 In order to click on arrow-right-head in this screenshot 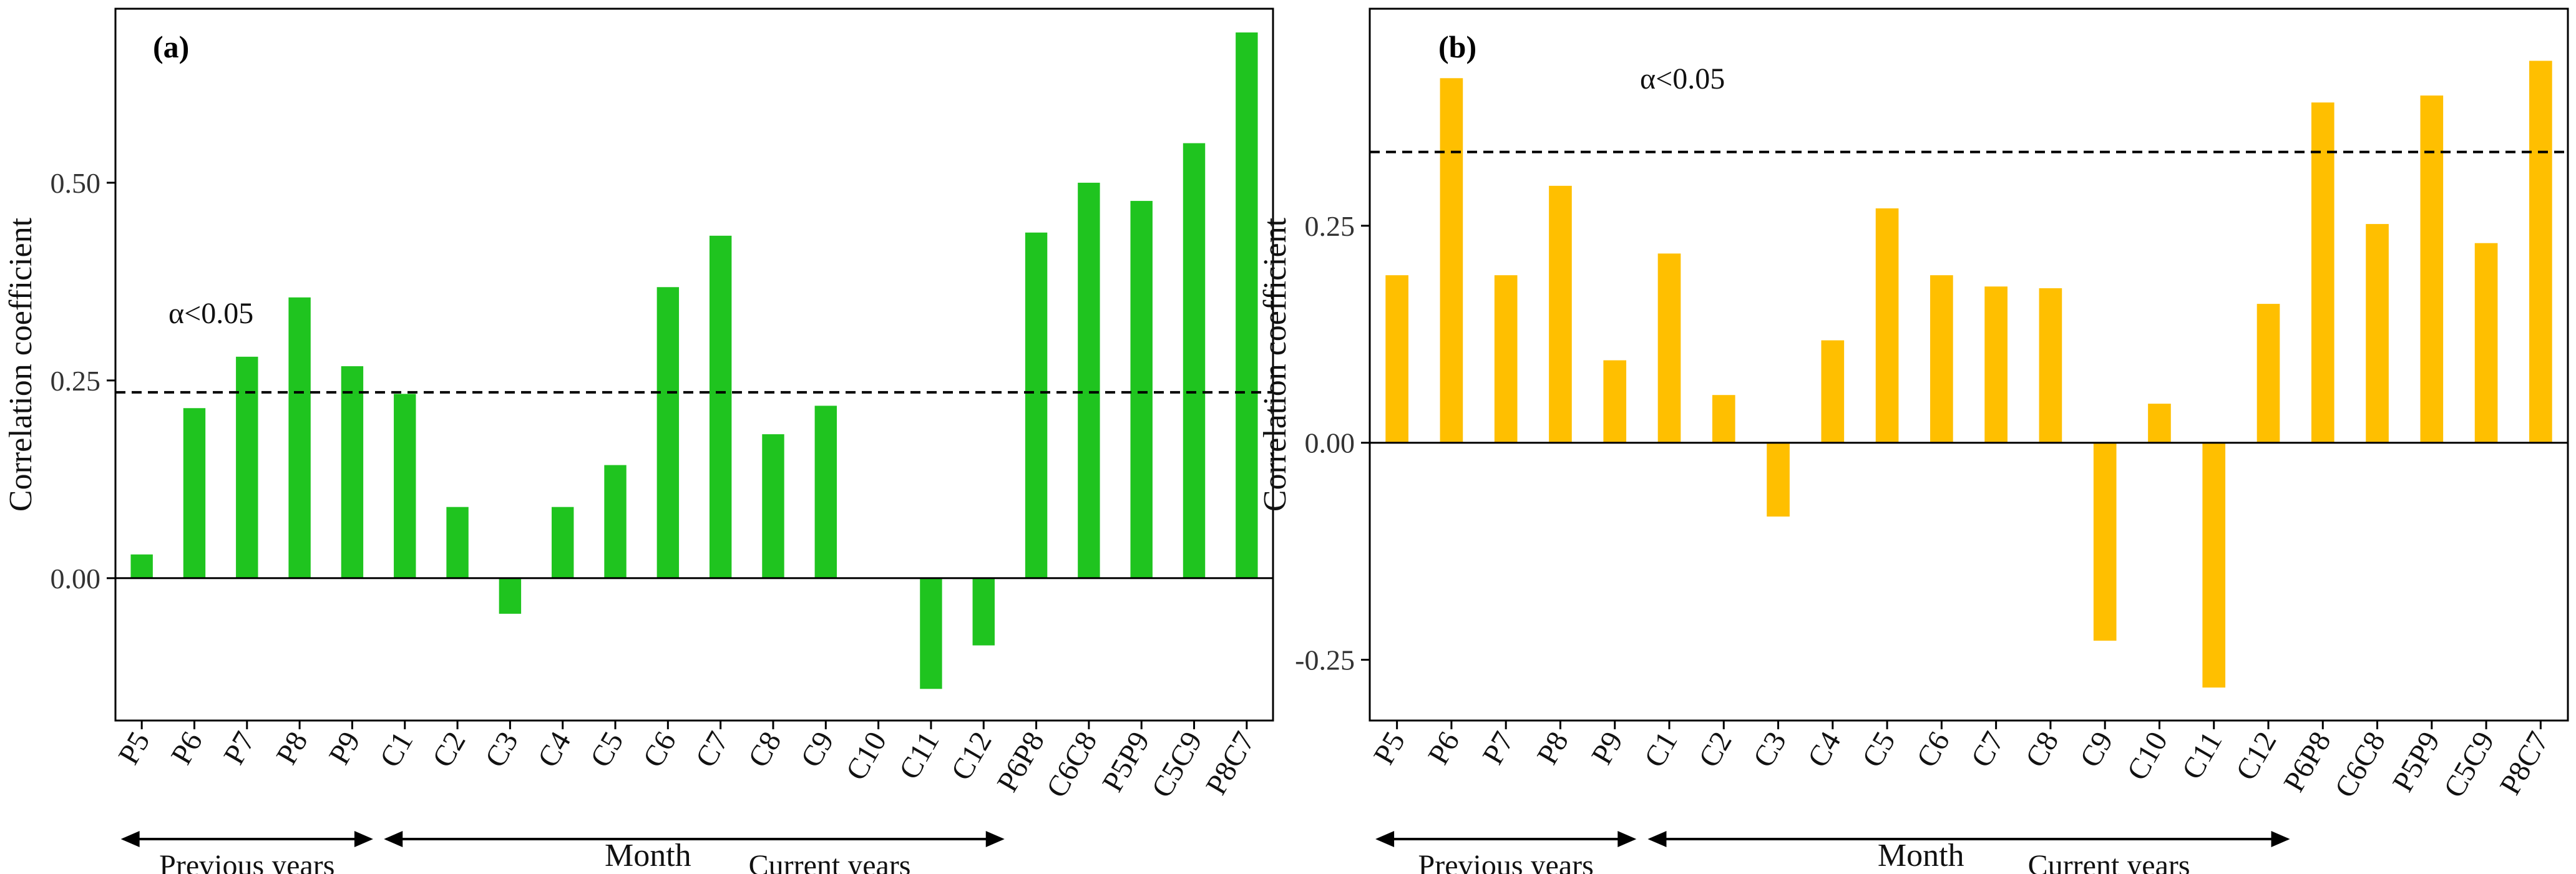, I will do `click(995, 839)`.